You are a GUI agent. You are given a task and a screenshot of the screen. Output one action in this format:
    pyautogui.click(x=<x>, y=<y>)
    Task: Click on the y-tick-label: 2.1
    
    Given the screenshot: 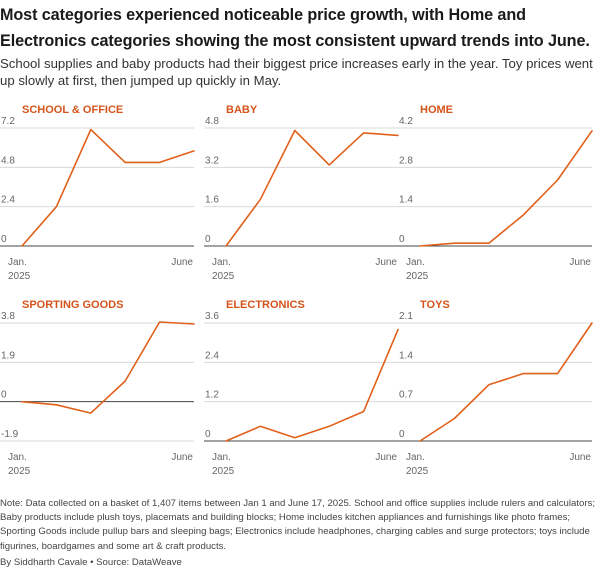 What is the action you would take?
    pyautogui.click(x=406, y=316)
    